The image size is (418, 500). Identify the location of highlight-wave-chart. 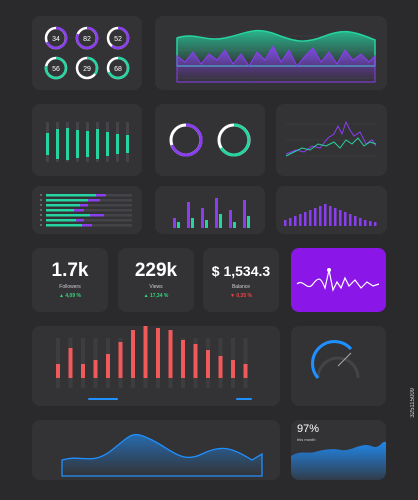
(338, 280).